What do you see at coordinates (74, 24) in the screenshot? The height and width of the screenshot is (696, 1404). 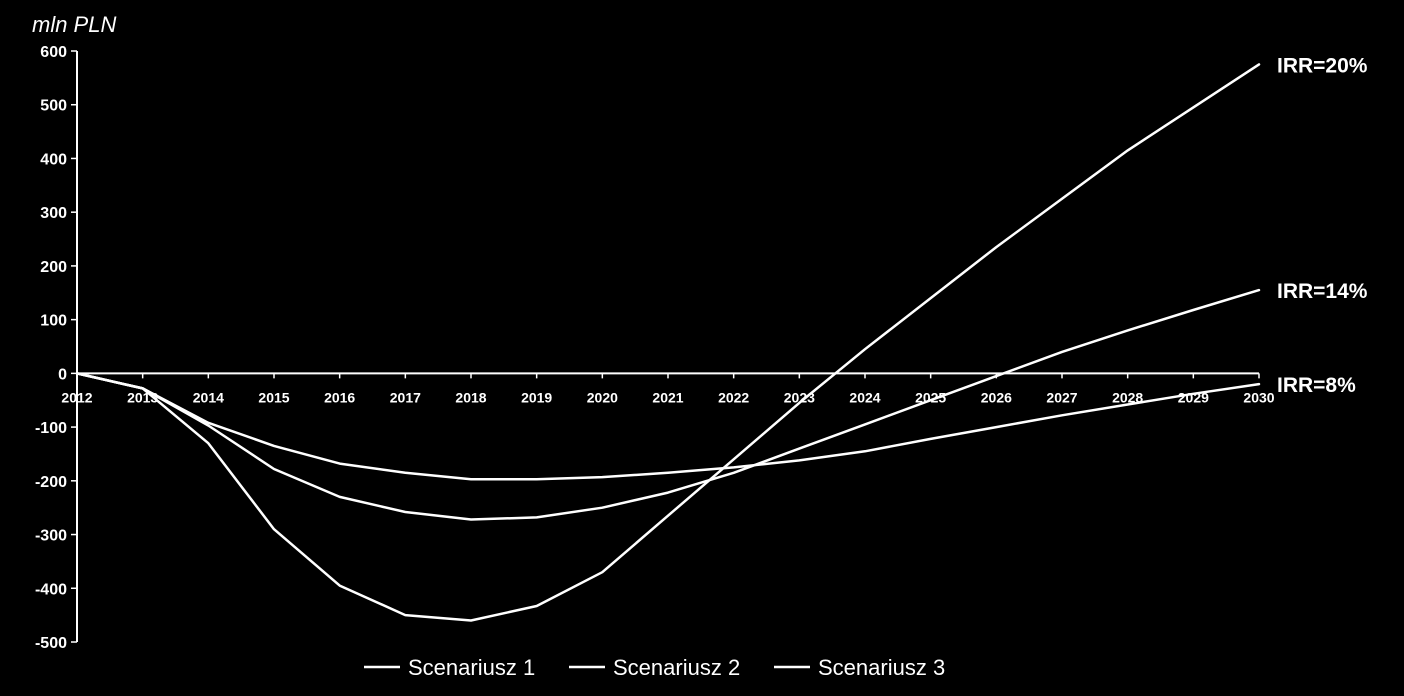 I see `y-axis-unit-label: mln PLN` at bounding box center [74, 24].